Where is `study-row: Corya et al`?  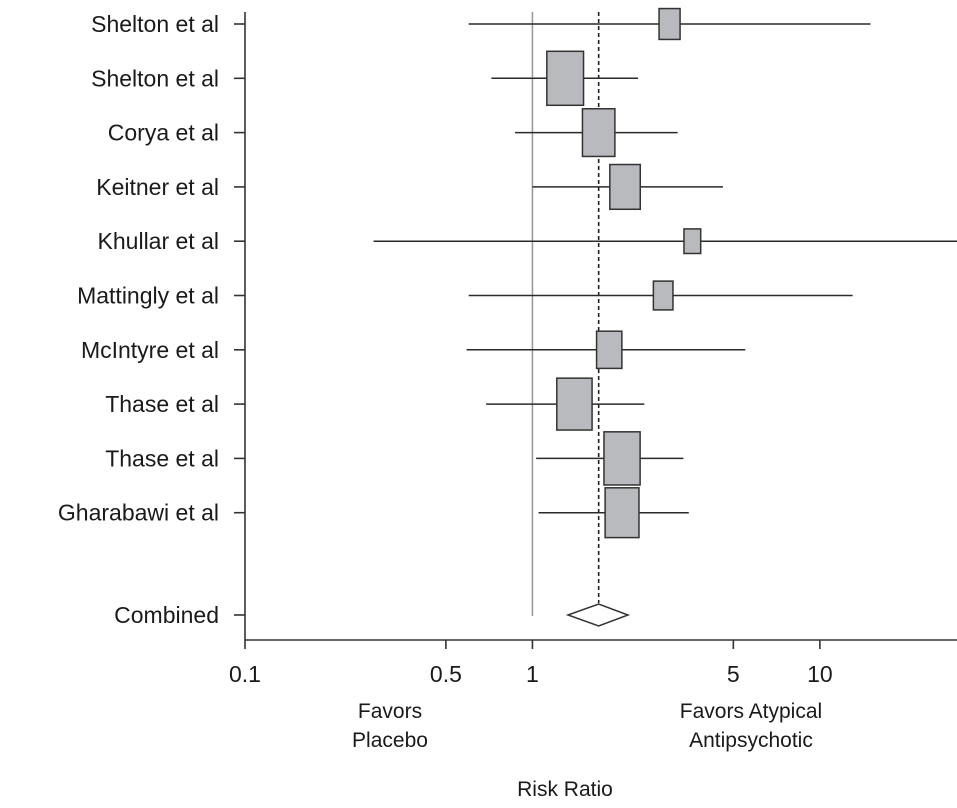 study-row: Corya et al is located at coordinates (393, 133).